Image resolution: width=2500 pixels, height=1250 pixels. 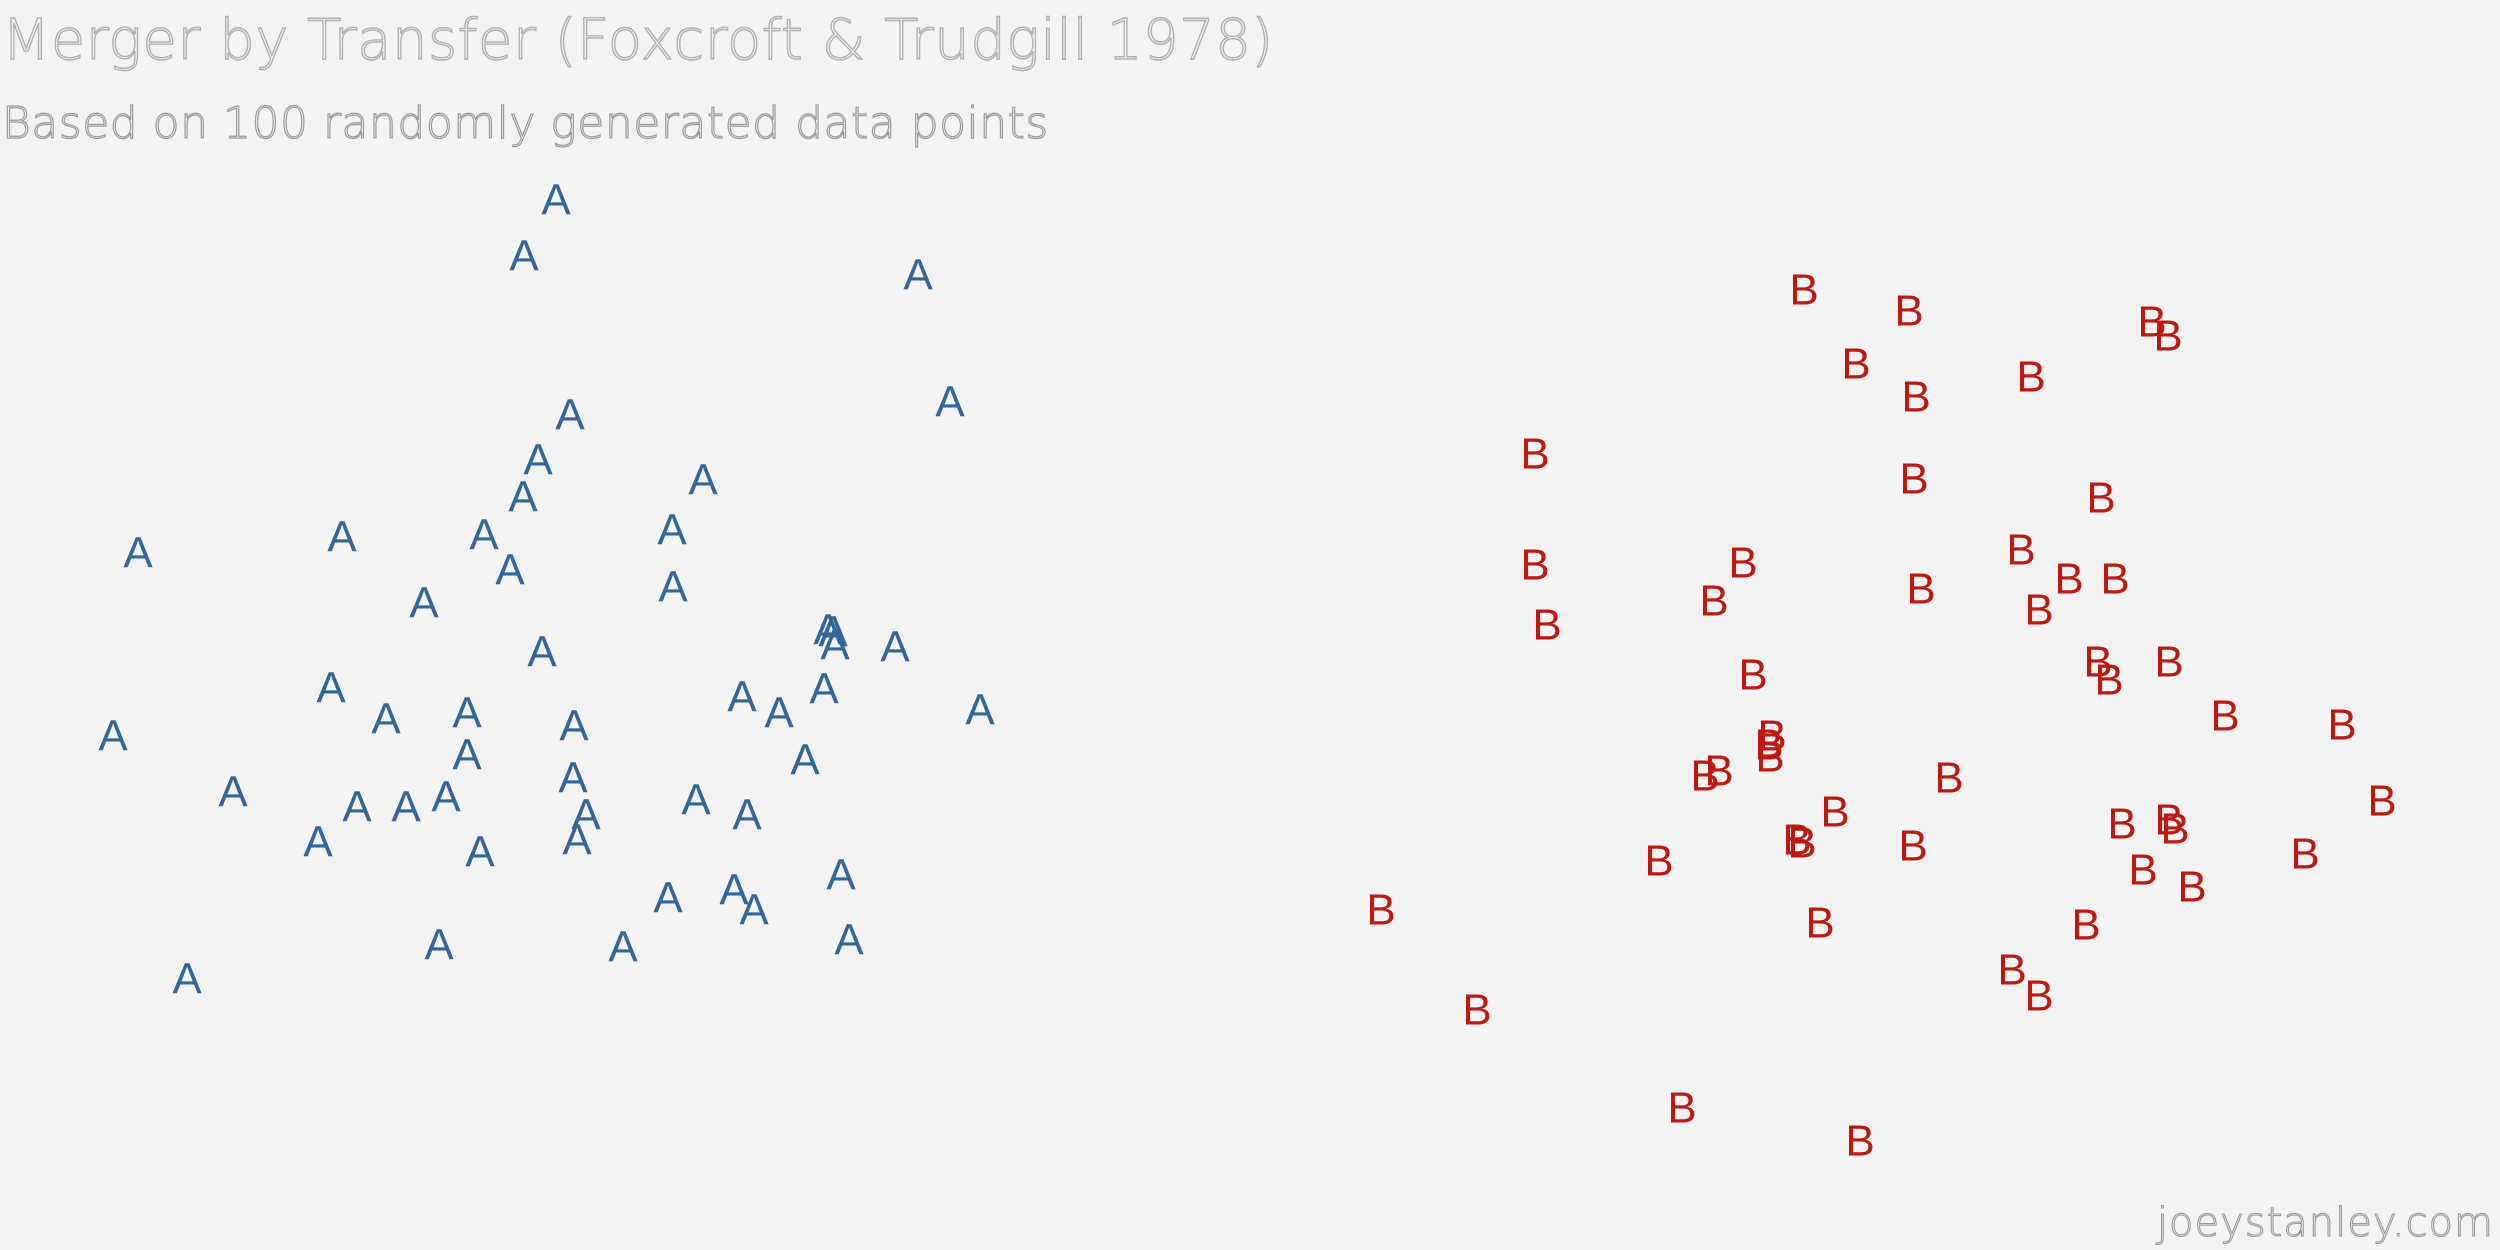 What do you see at coordinates (467, 755) in the screenshot?
I see `point-A-28: A` at bounding box center [467, 755].